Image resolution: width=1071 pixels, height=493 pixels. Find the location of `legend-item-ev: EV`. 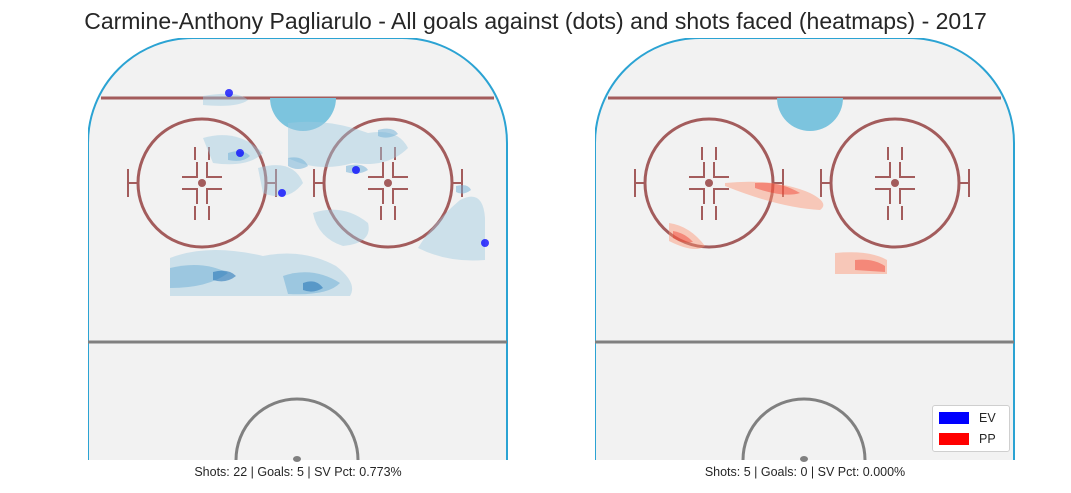

legend-item-ev: EV is located at coordinates (967, 418).